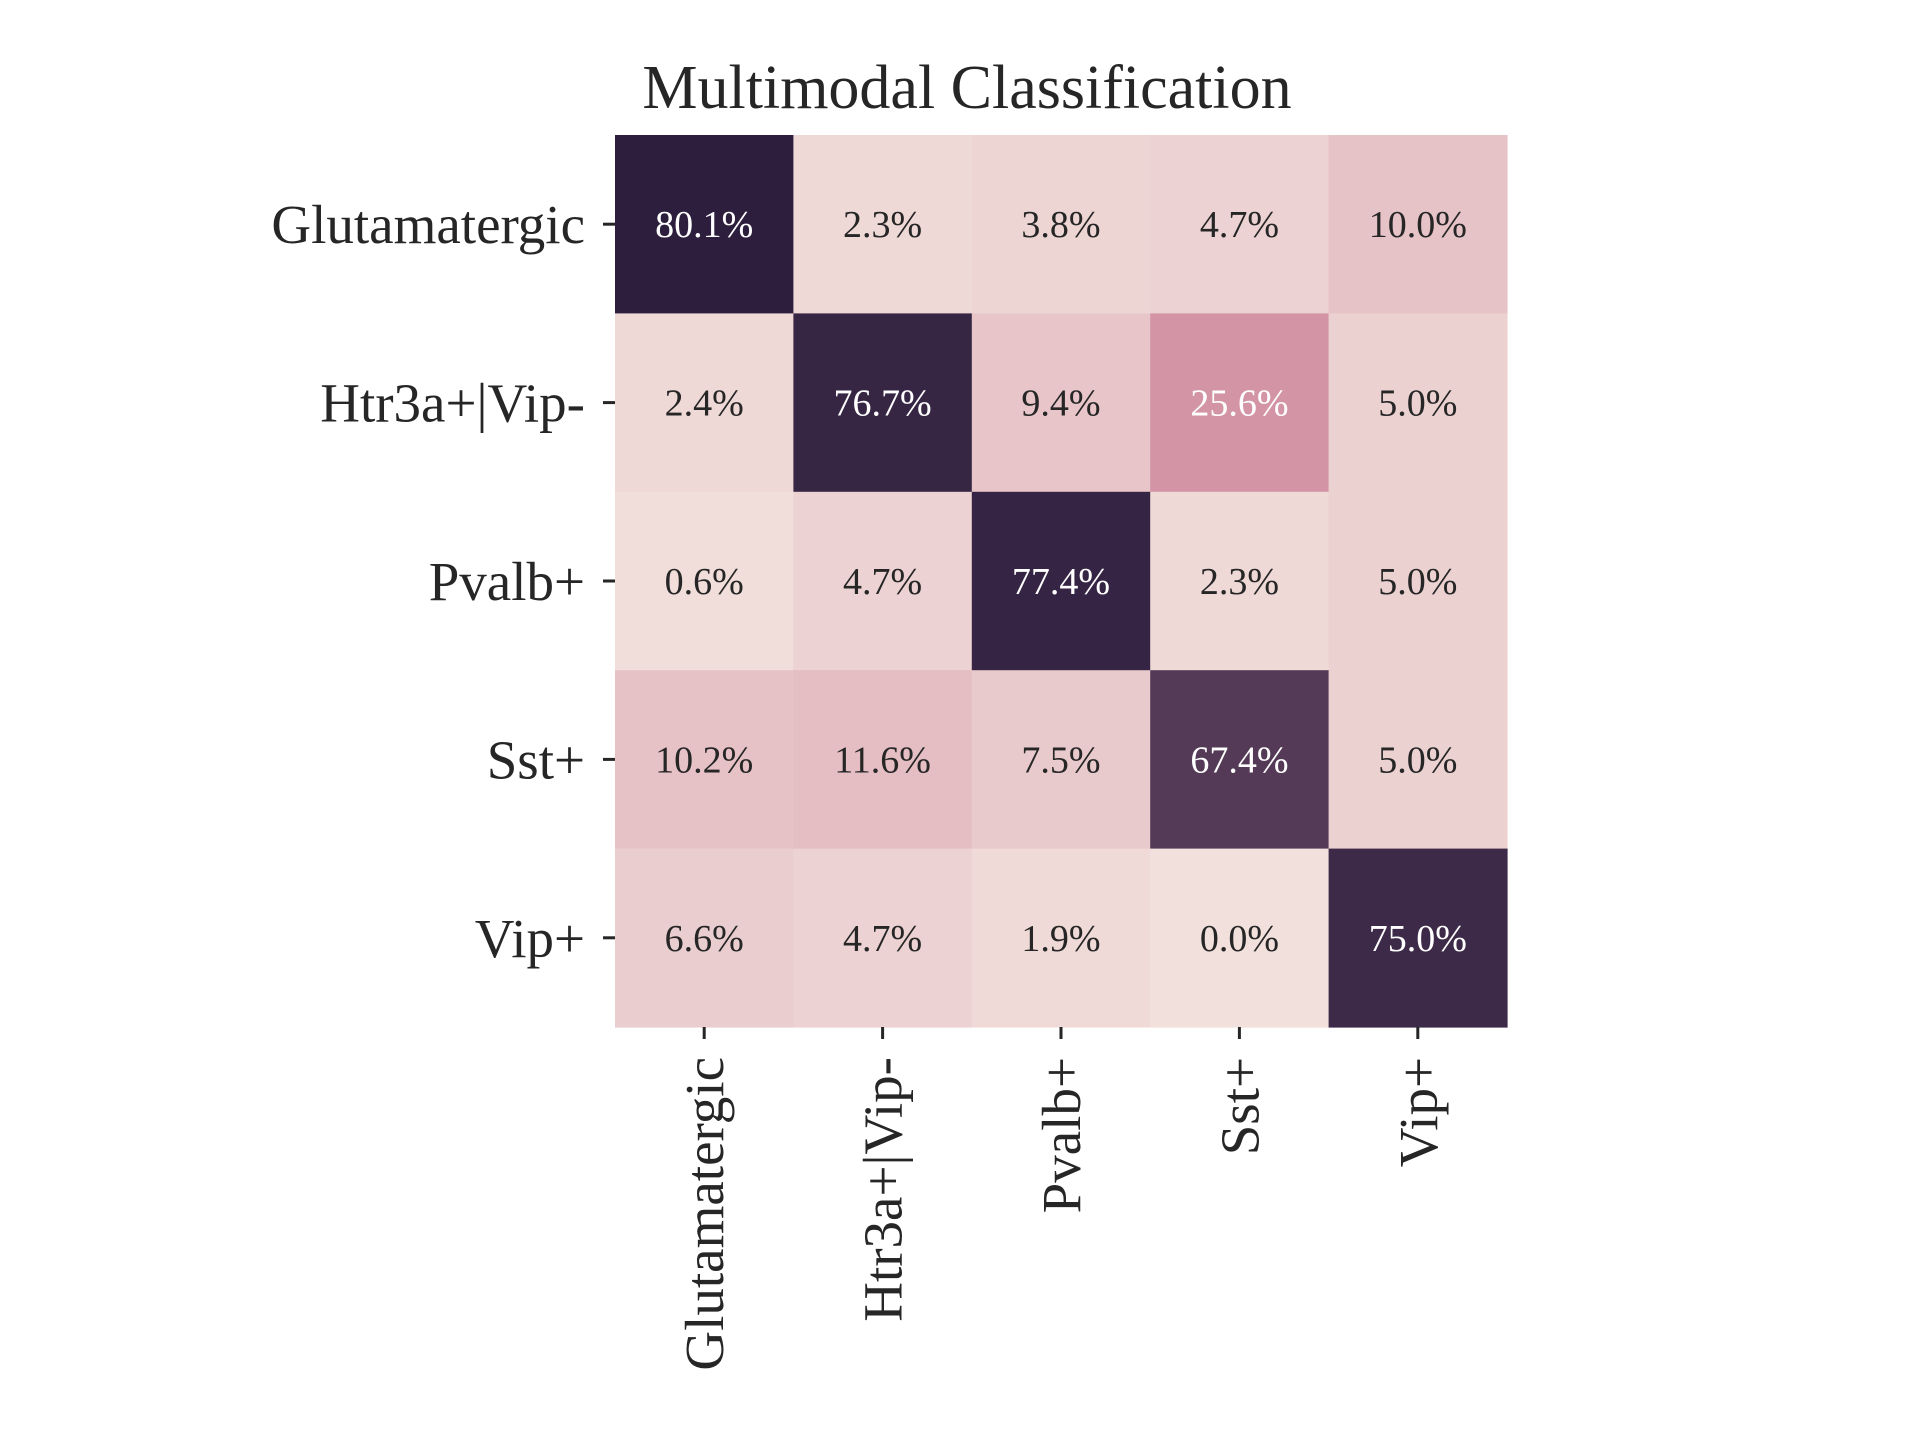 Image resolution: width=1920 pixels, height=1440 pixels. Describe the element at coordinates (966, 88) in the screenshot. I see `chart-title: Multimodal Classification` at that location.